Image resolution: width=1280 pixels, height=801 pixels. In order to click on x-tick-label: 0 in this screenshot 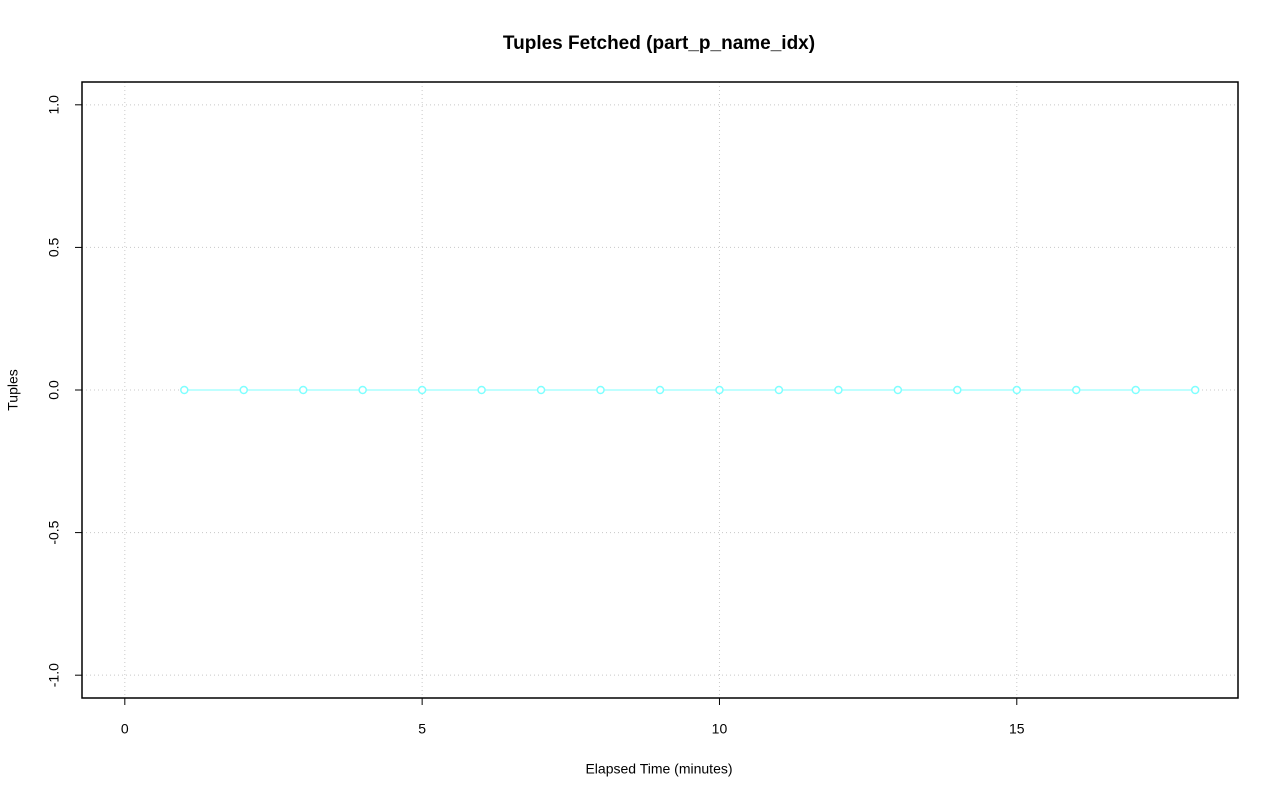, I will do `click(125, 729)`.